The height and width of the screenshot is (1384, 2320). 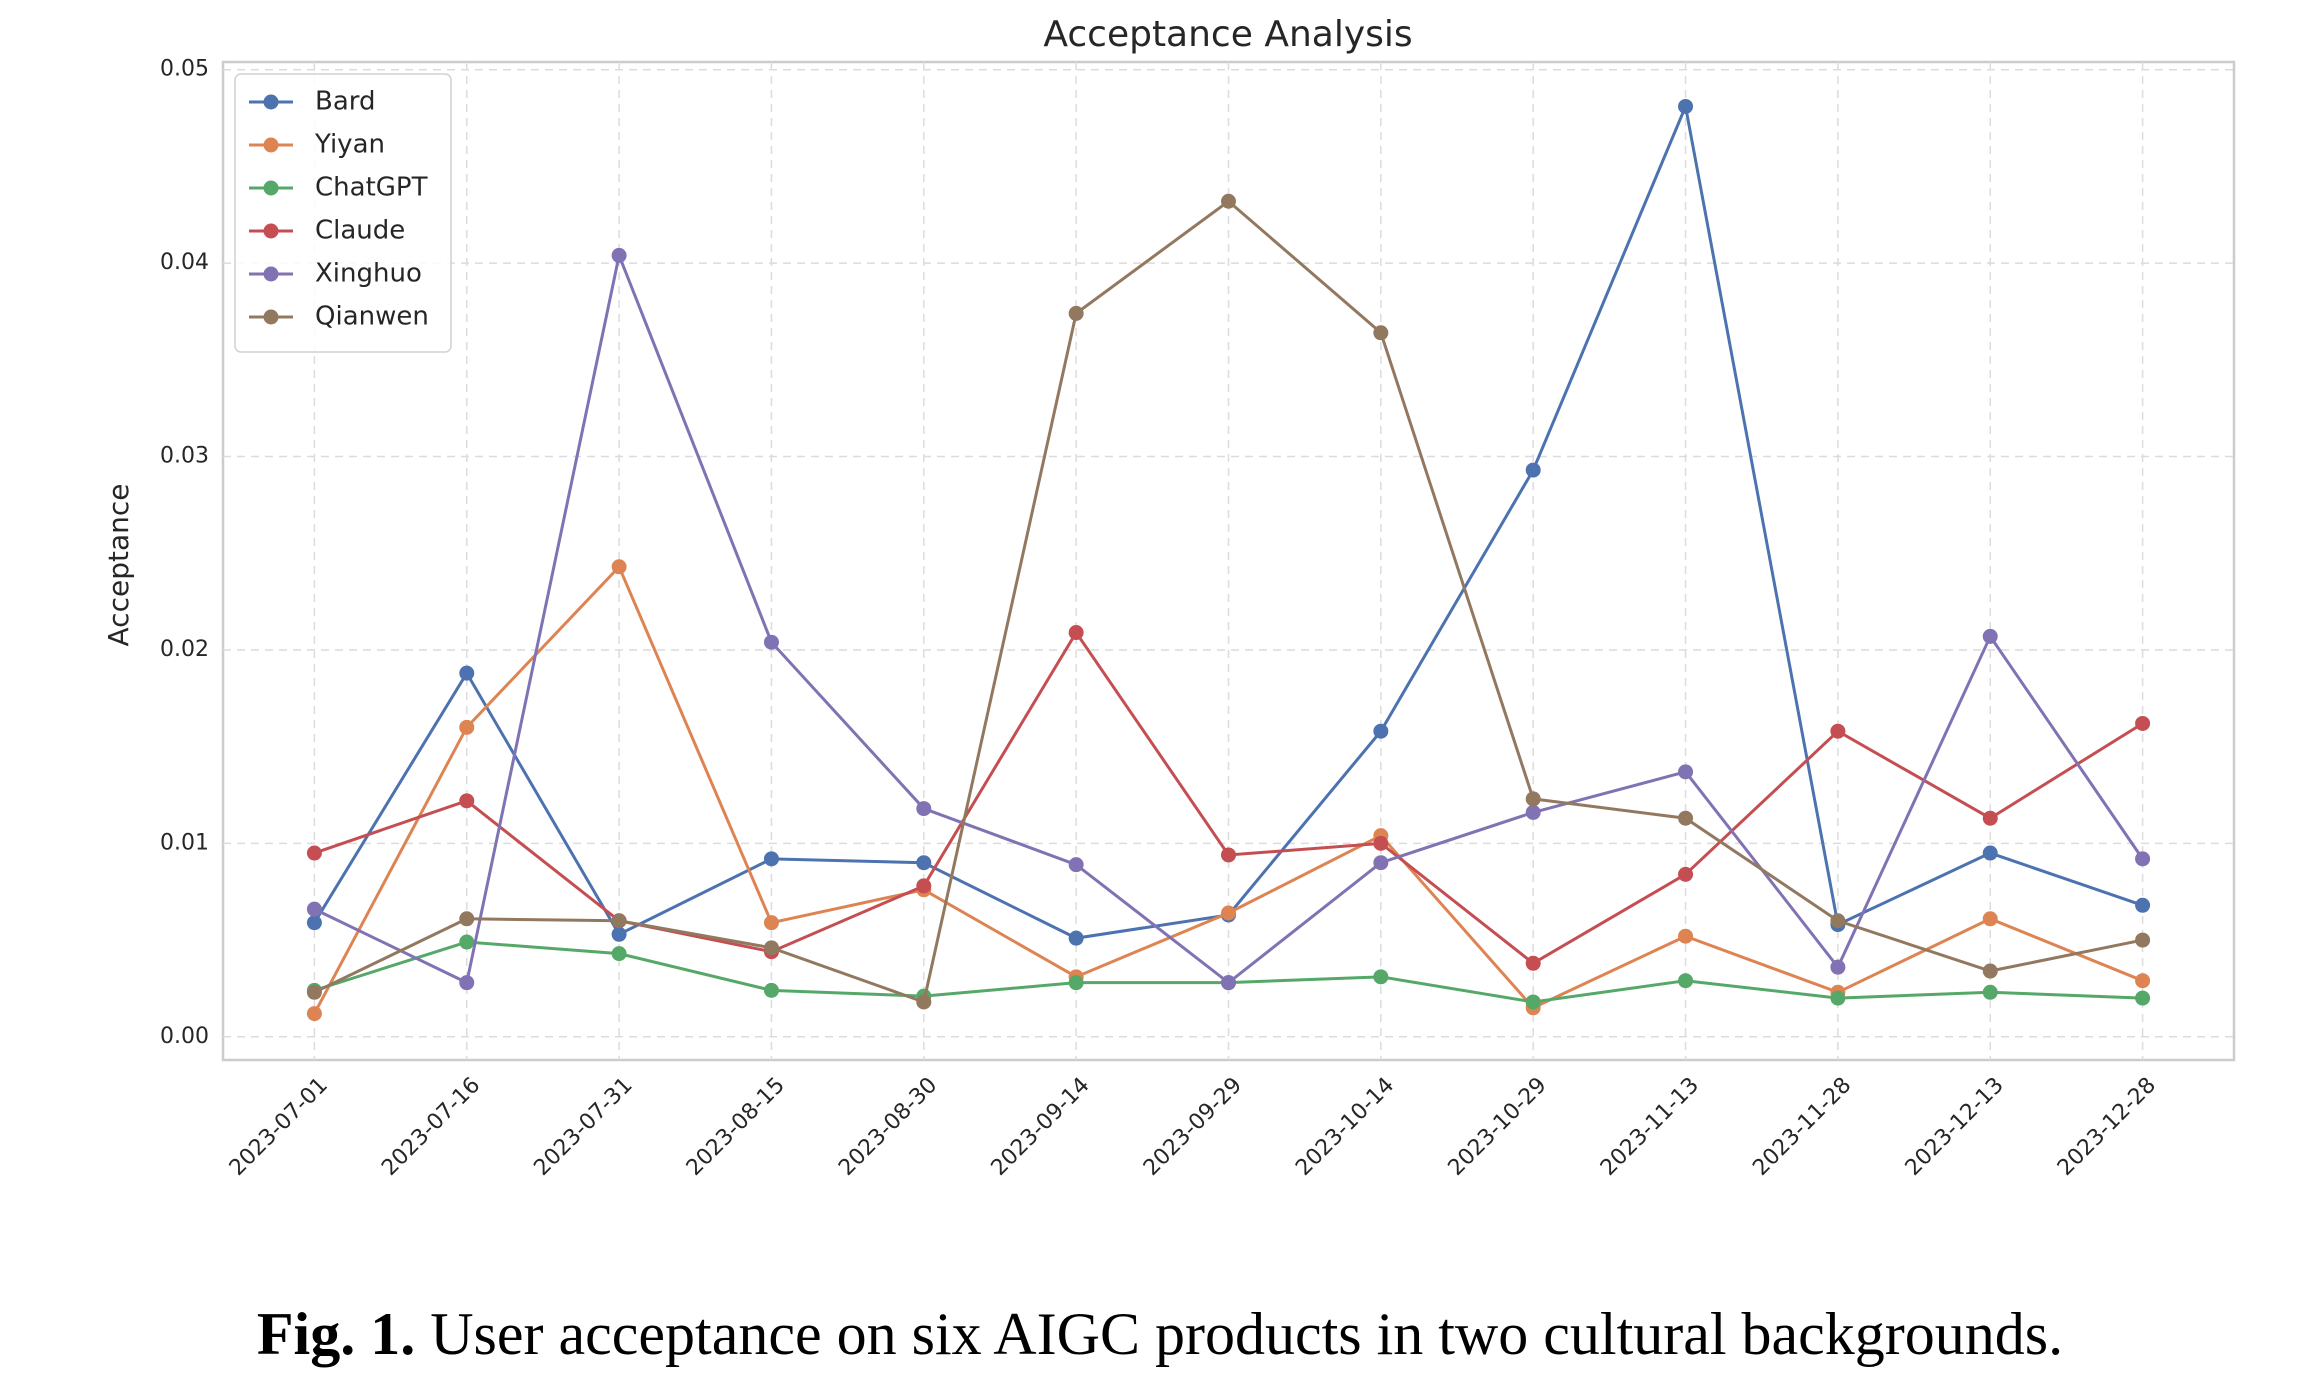 I want to click on x-tick-label: 2023-10-29, so click(x=1498, y=1127).